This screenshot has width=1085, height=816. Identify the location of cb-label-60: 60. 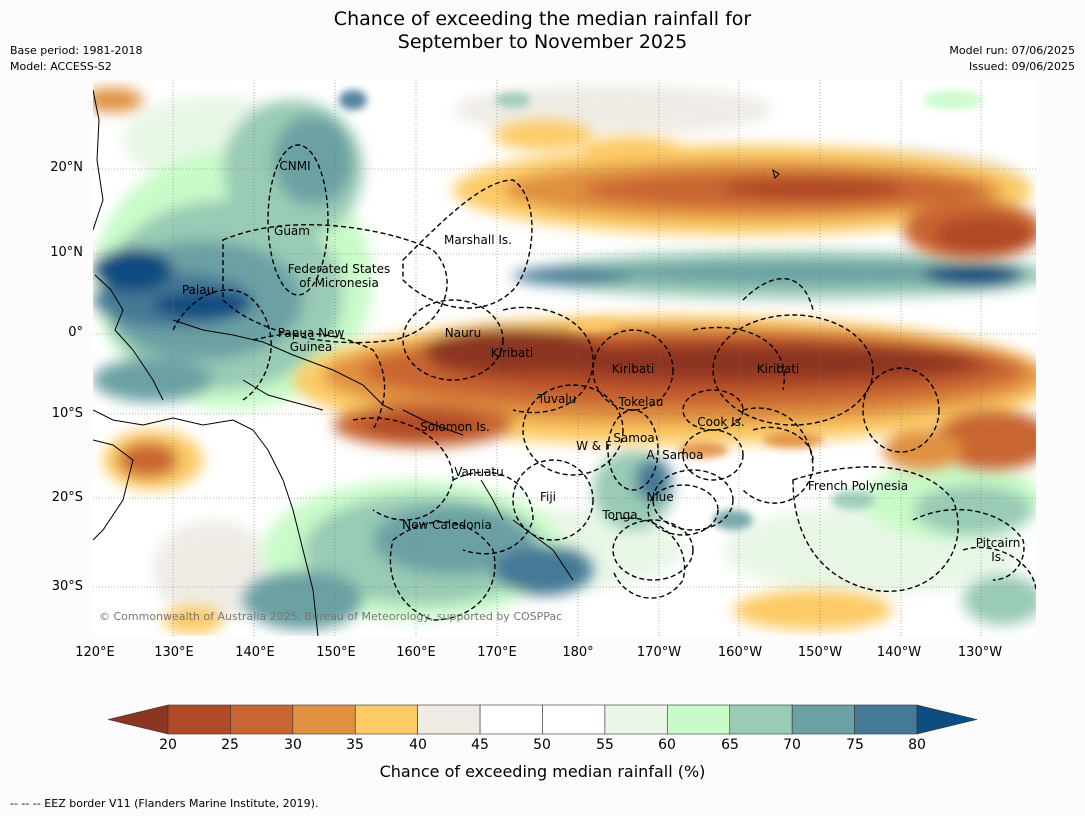
(667, 745).